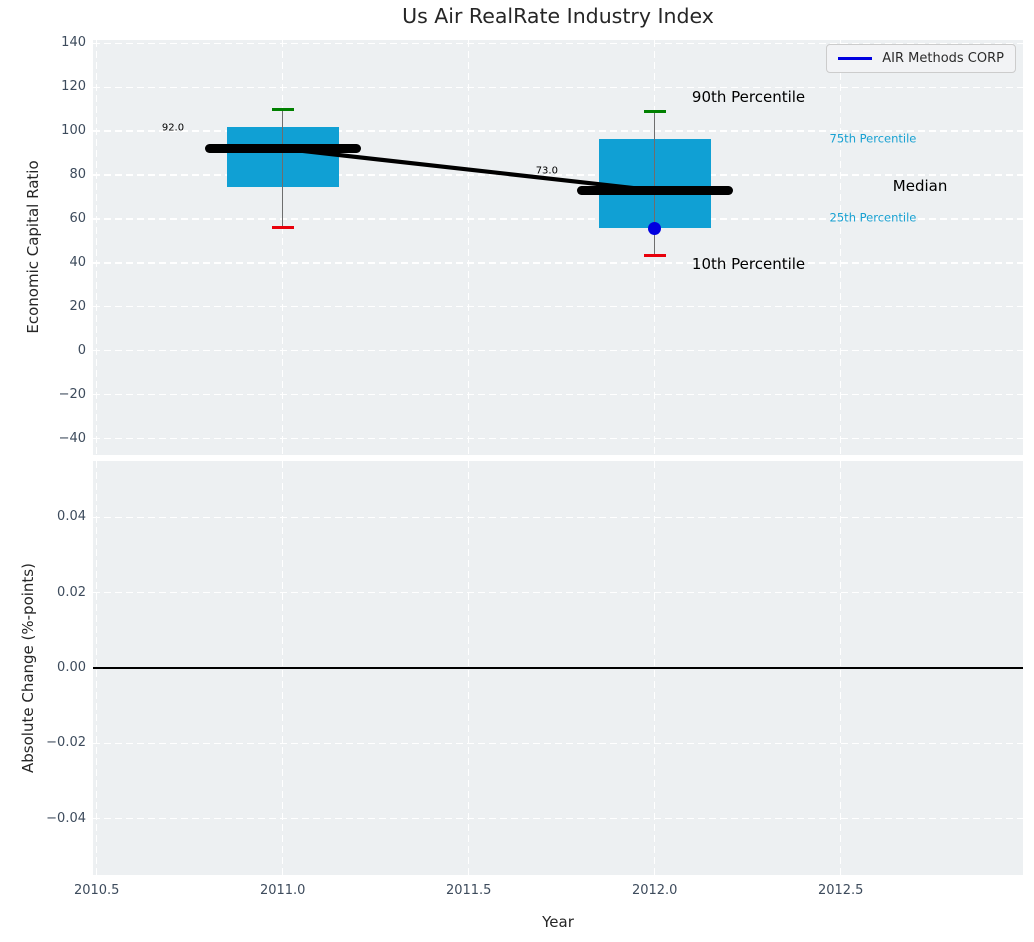  What do you see at coordinates (71, 517) in the screenshot?
I see `y-tick-label: 0.04` at bounding box center [71, 517].